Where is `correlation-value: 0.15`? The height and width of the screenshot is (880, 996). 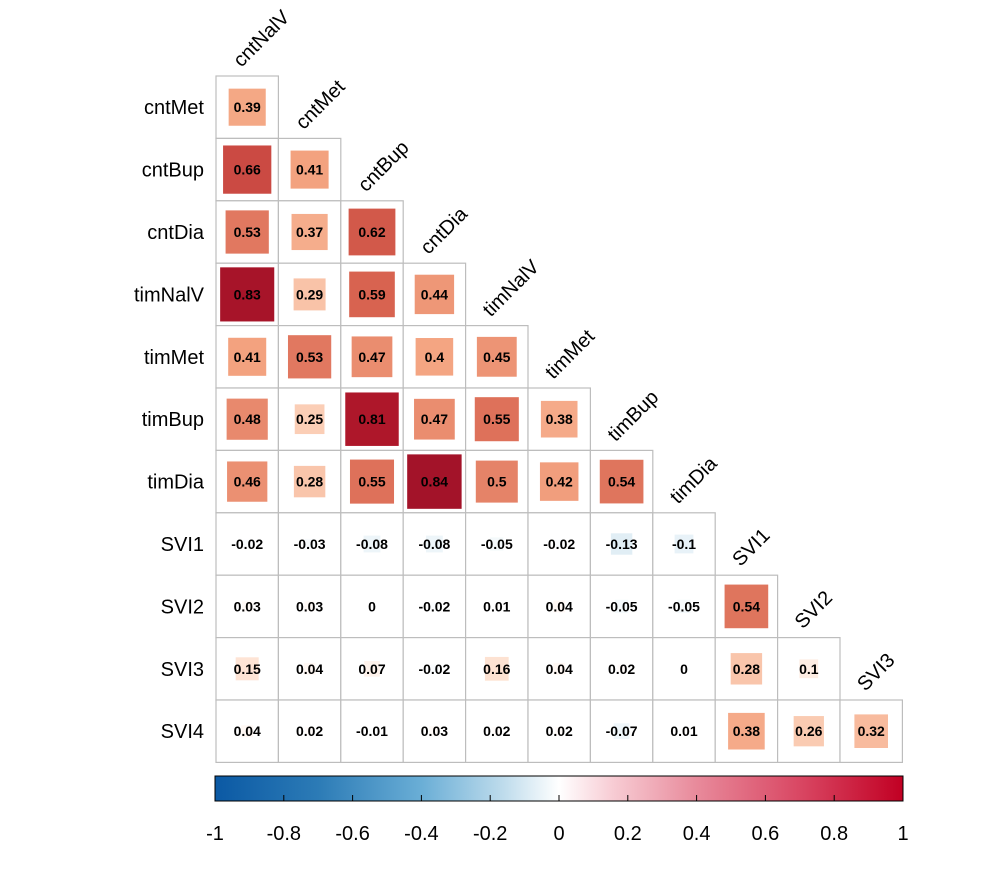
correlation-value: 0.15 is located at coordinates (247, 669).